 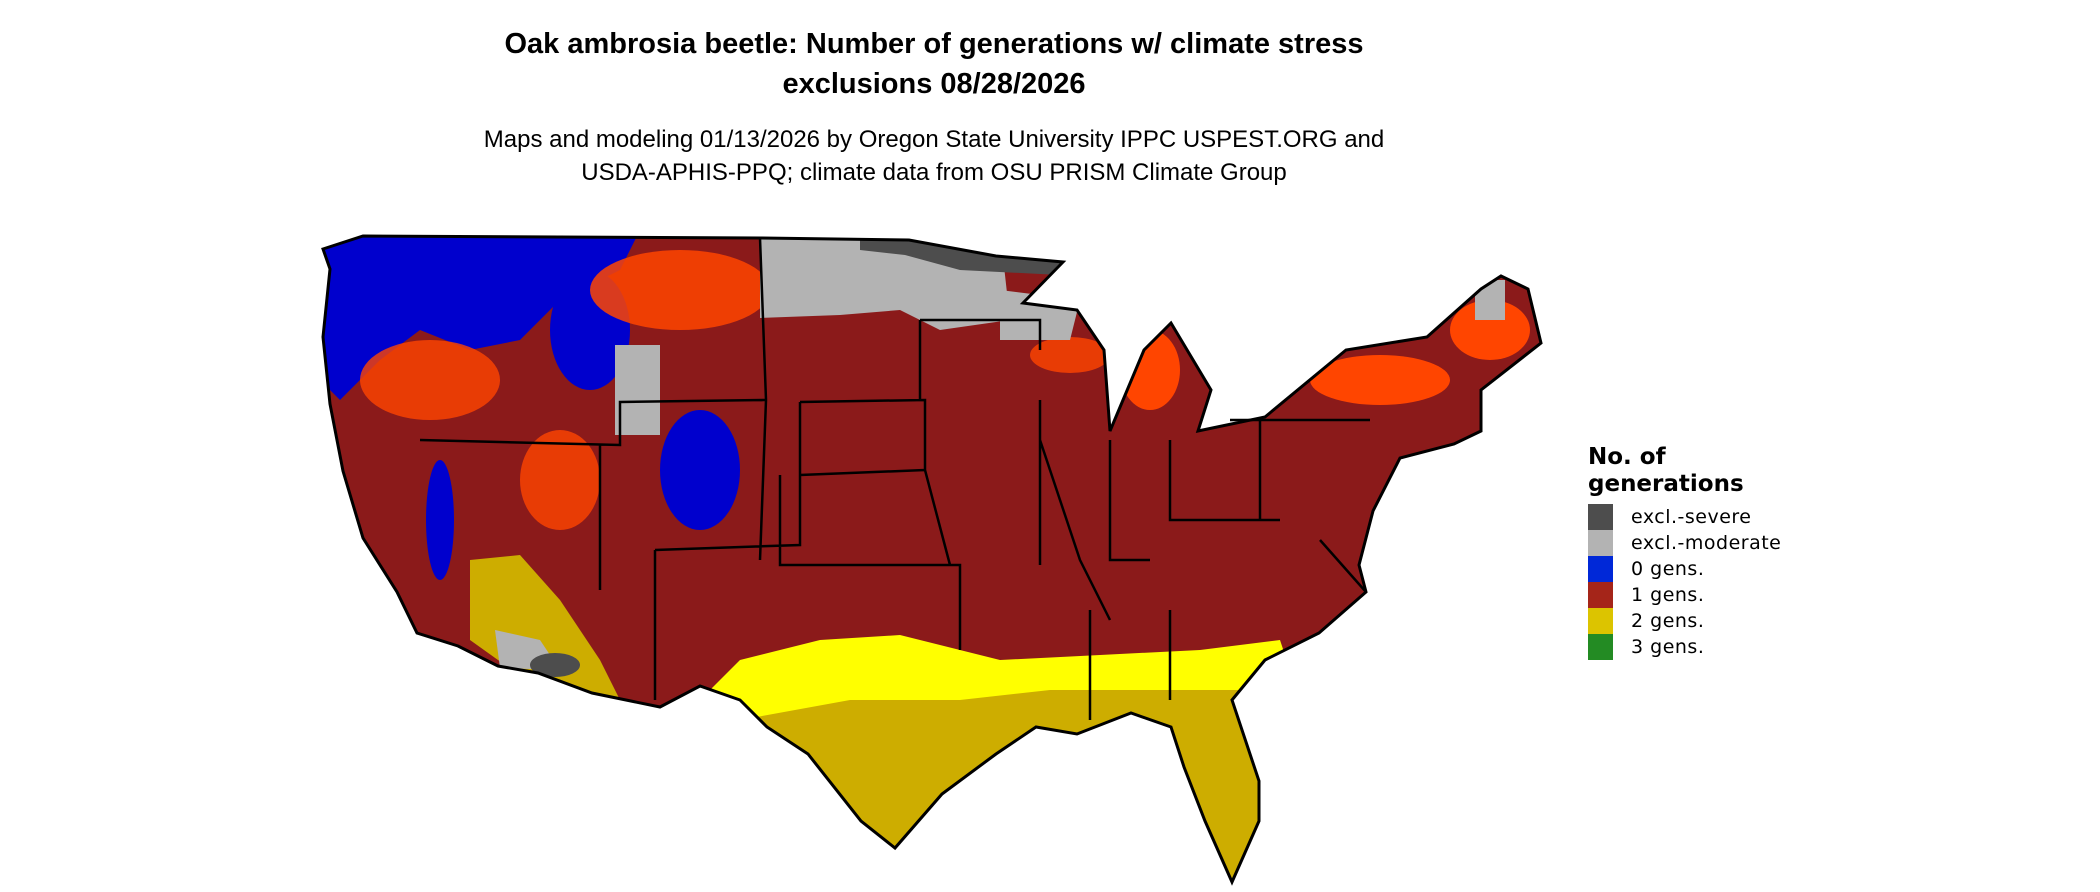 What do you see at coordinates (1070, 355) in the screenshot?
I see `region-orange-wisconsin` at bounding box center [1070, 355].